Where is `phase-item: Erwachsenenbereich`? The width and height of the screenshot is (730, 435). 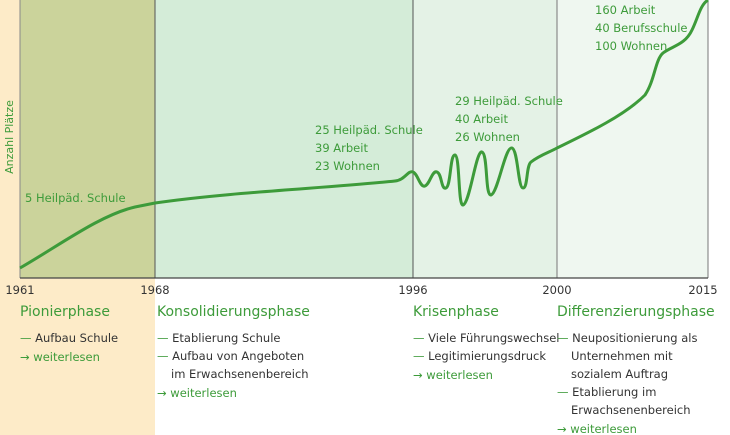
phase-item: Erwachsenenbereich is located at coordinates (631, 410).